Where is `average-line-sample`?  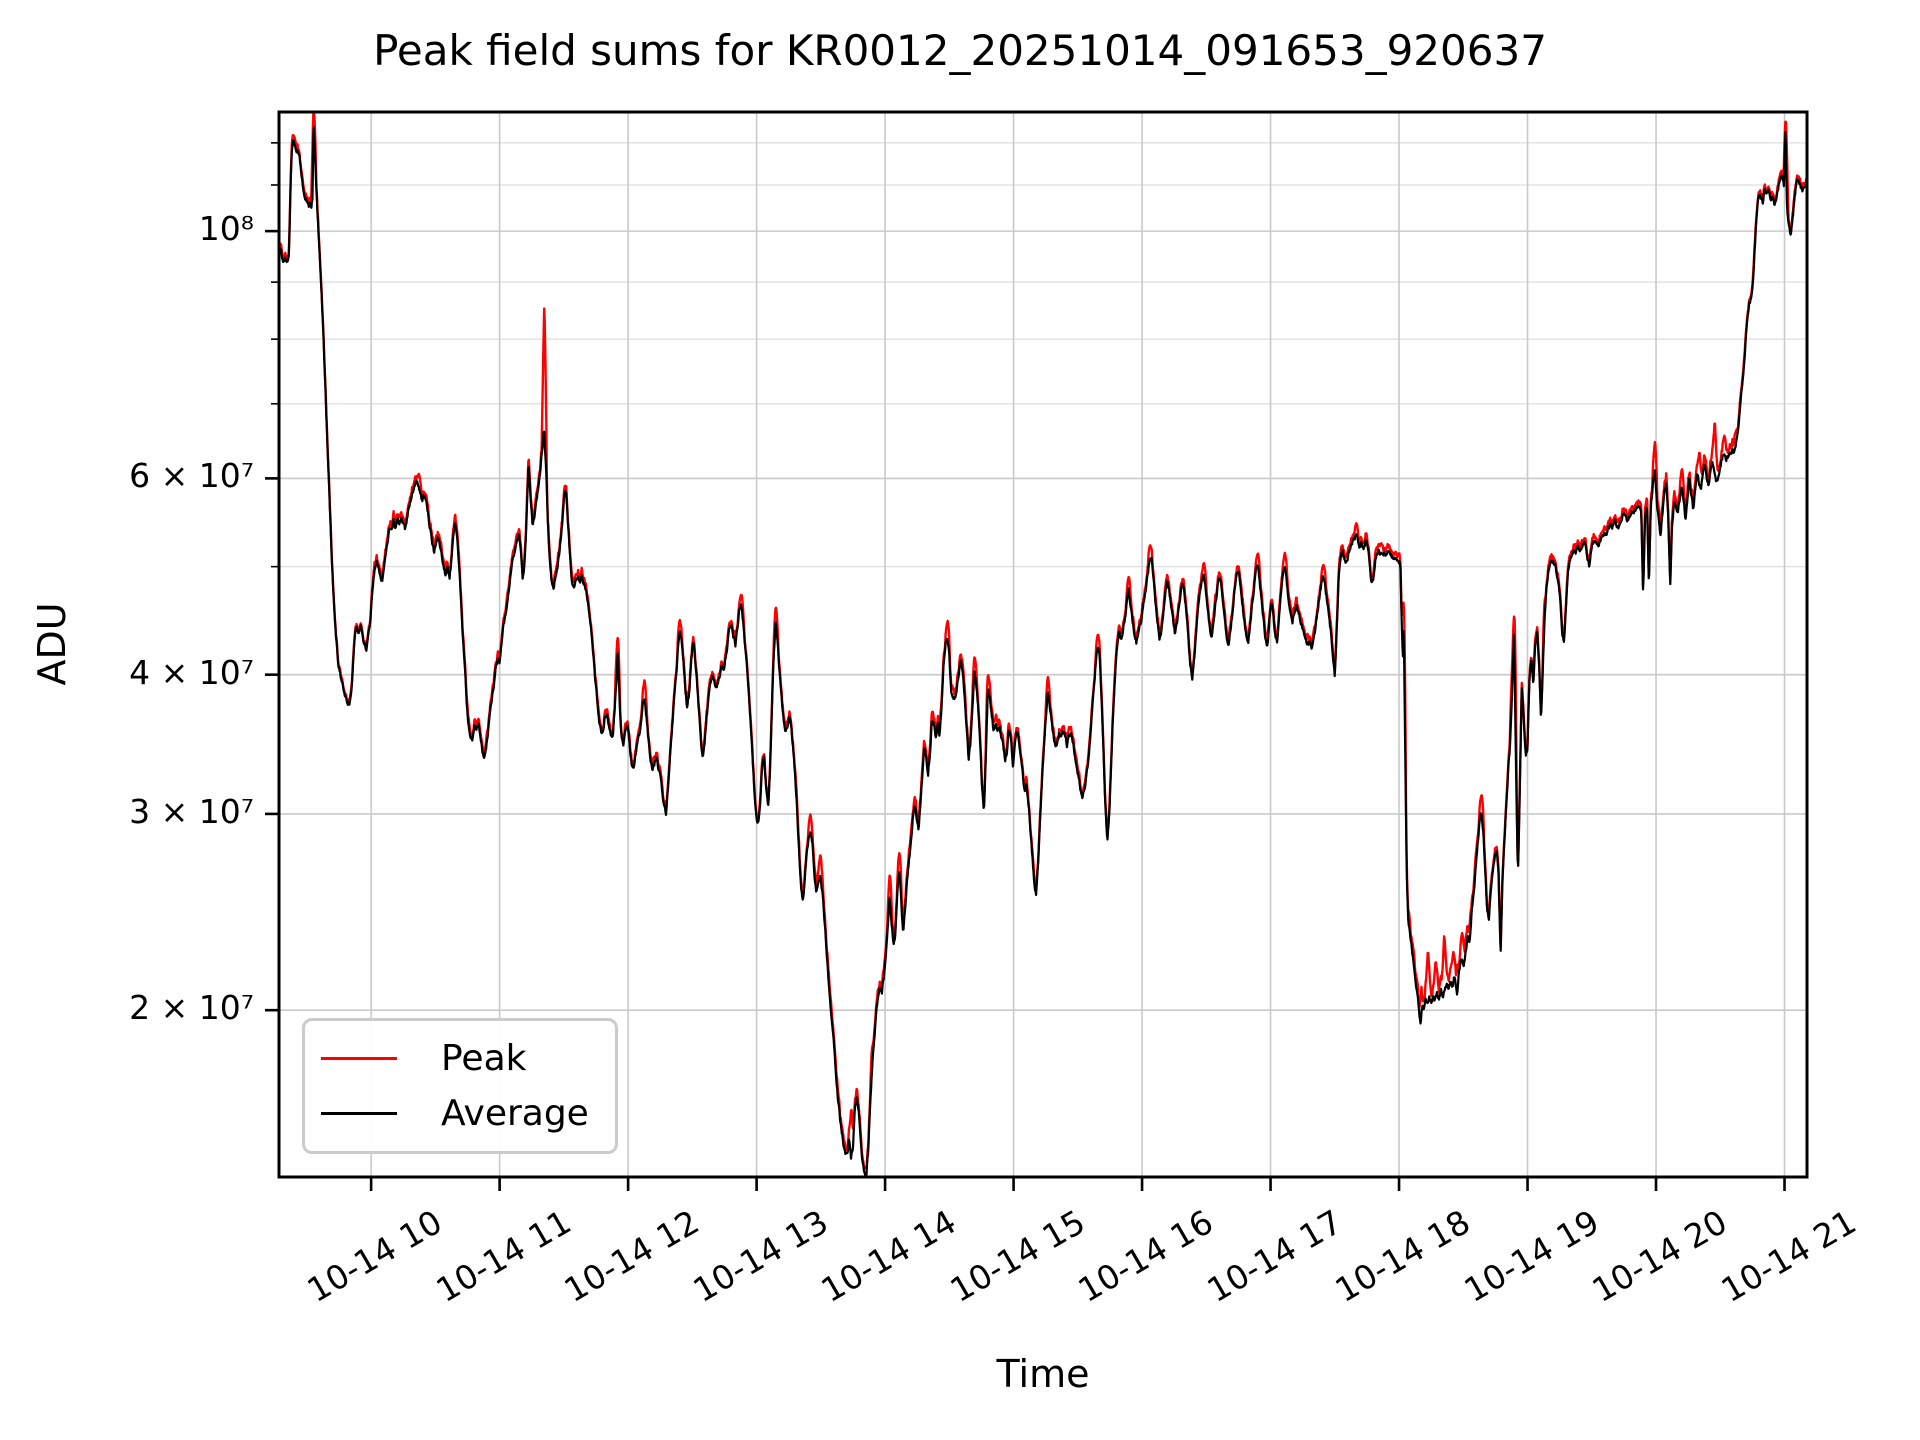
average-line-sample is located at coordinates (359, 1113).